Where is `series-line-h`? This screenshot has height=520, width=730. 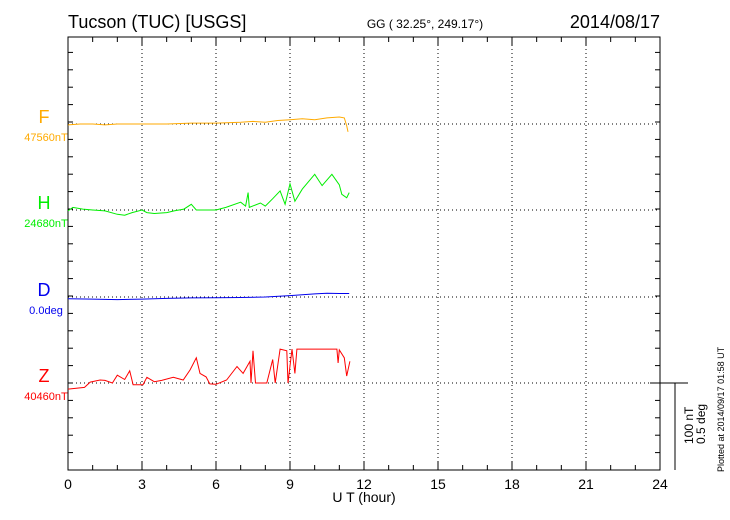
series-line-h is located at coordinates (208, 194).